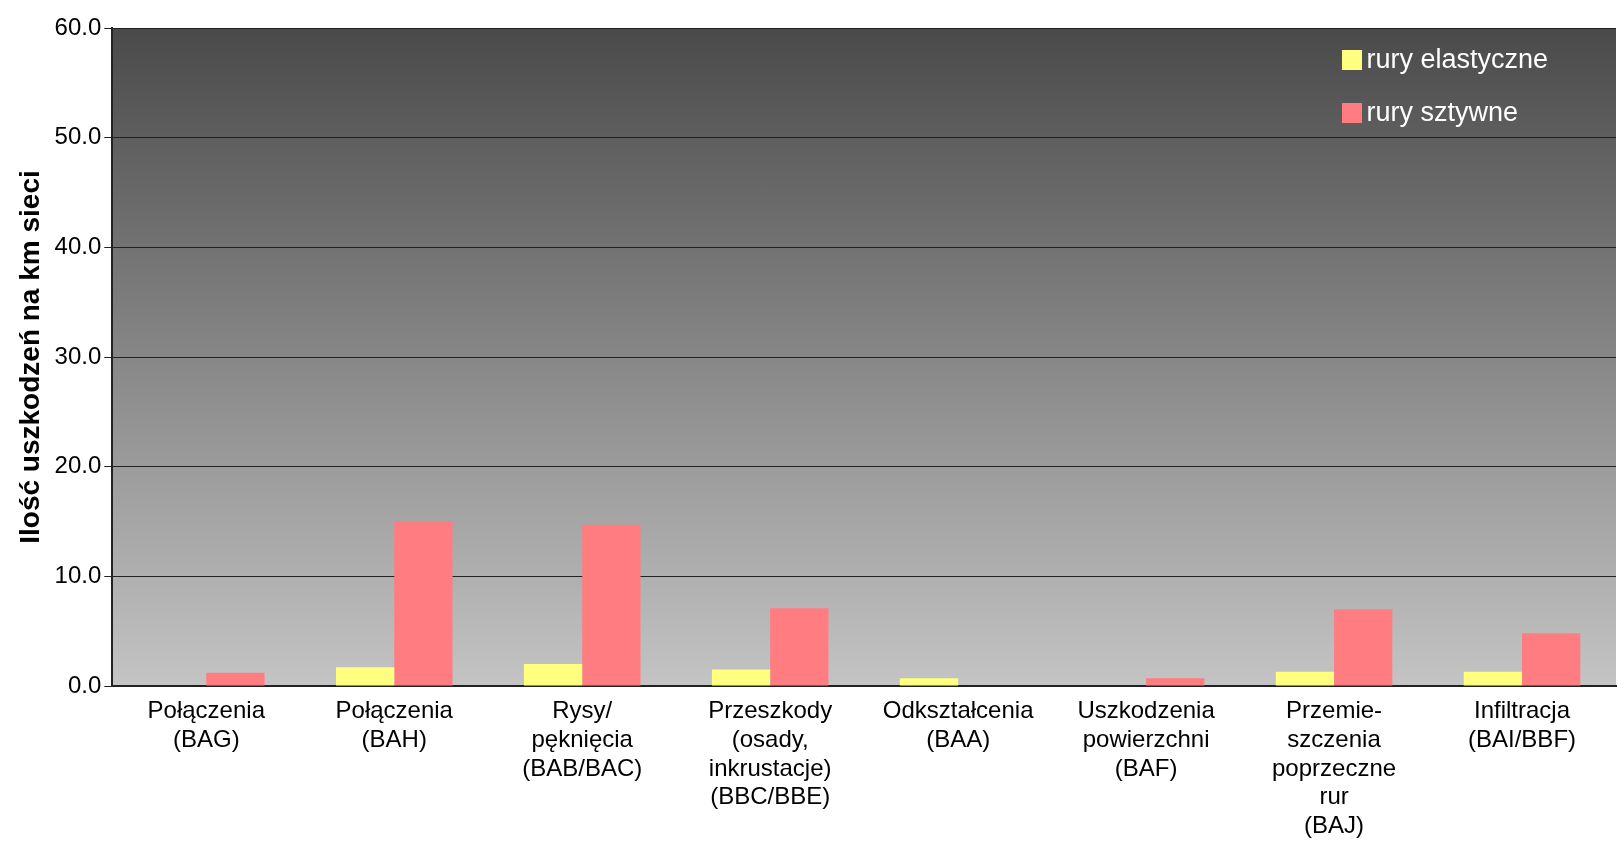 The height and width of the screenshot is (844, 1618). Describe the element at coordinates (78, 136) in the screenshot. I see `y-tick-label: 50.0` at that location.